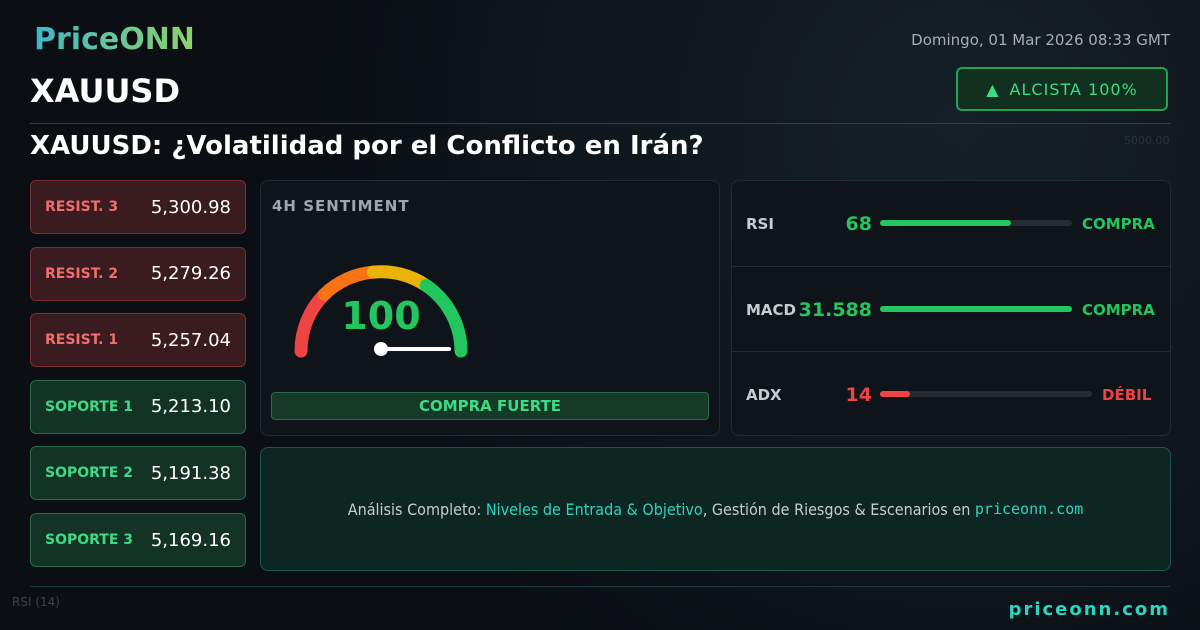  What do you see at coordinates (190, 207) in the screenshot?
I see `level-value: 5,300.98` at bounding box center [190, 207].